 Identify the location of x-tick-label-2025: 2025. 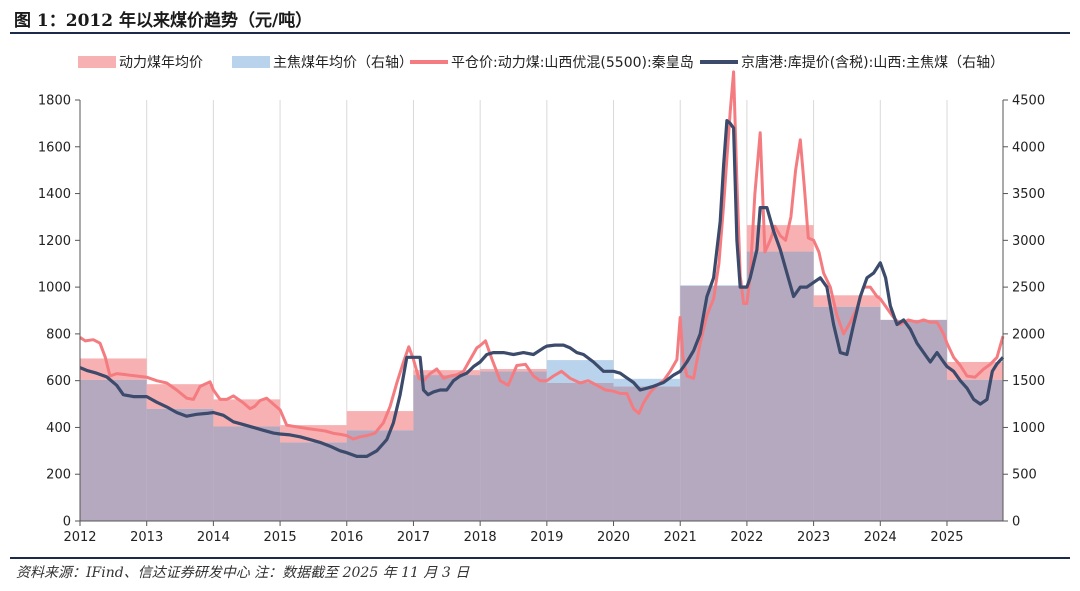
(946, 537).